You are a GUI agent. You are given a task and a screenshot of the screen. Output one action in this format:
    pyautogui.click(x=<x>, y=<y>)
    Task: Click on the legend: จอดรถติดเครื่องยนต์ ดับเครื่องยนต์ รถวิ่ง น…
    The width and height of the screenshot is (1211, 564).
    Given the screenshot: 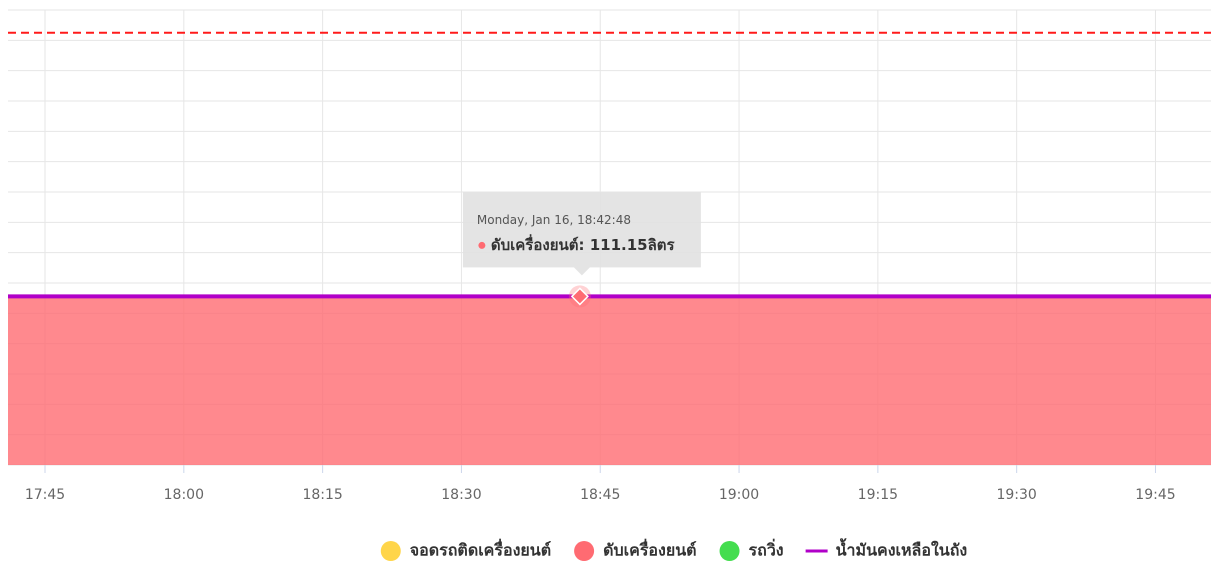 What is the action you would take?
    pyautogui.click(x=674, y=549)
    